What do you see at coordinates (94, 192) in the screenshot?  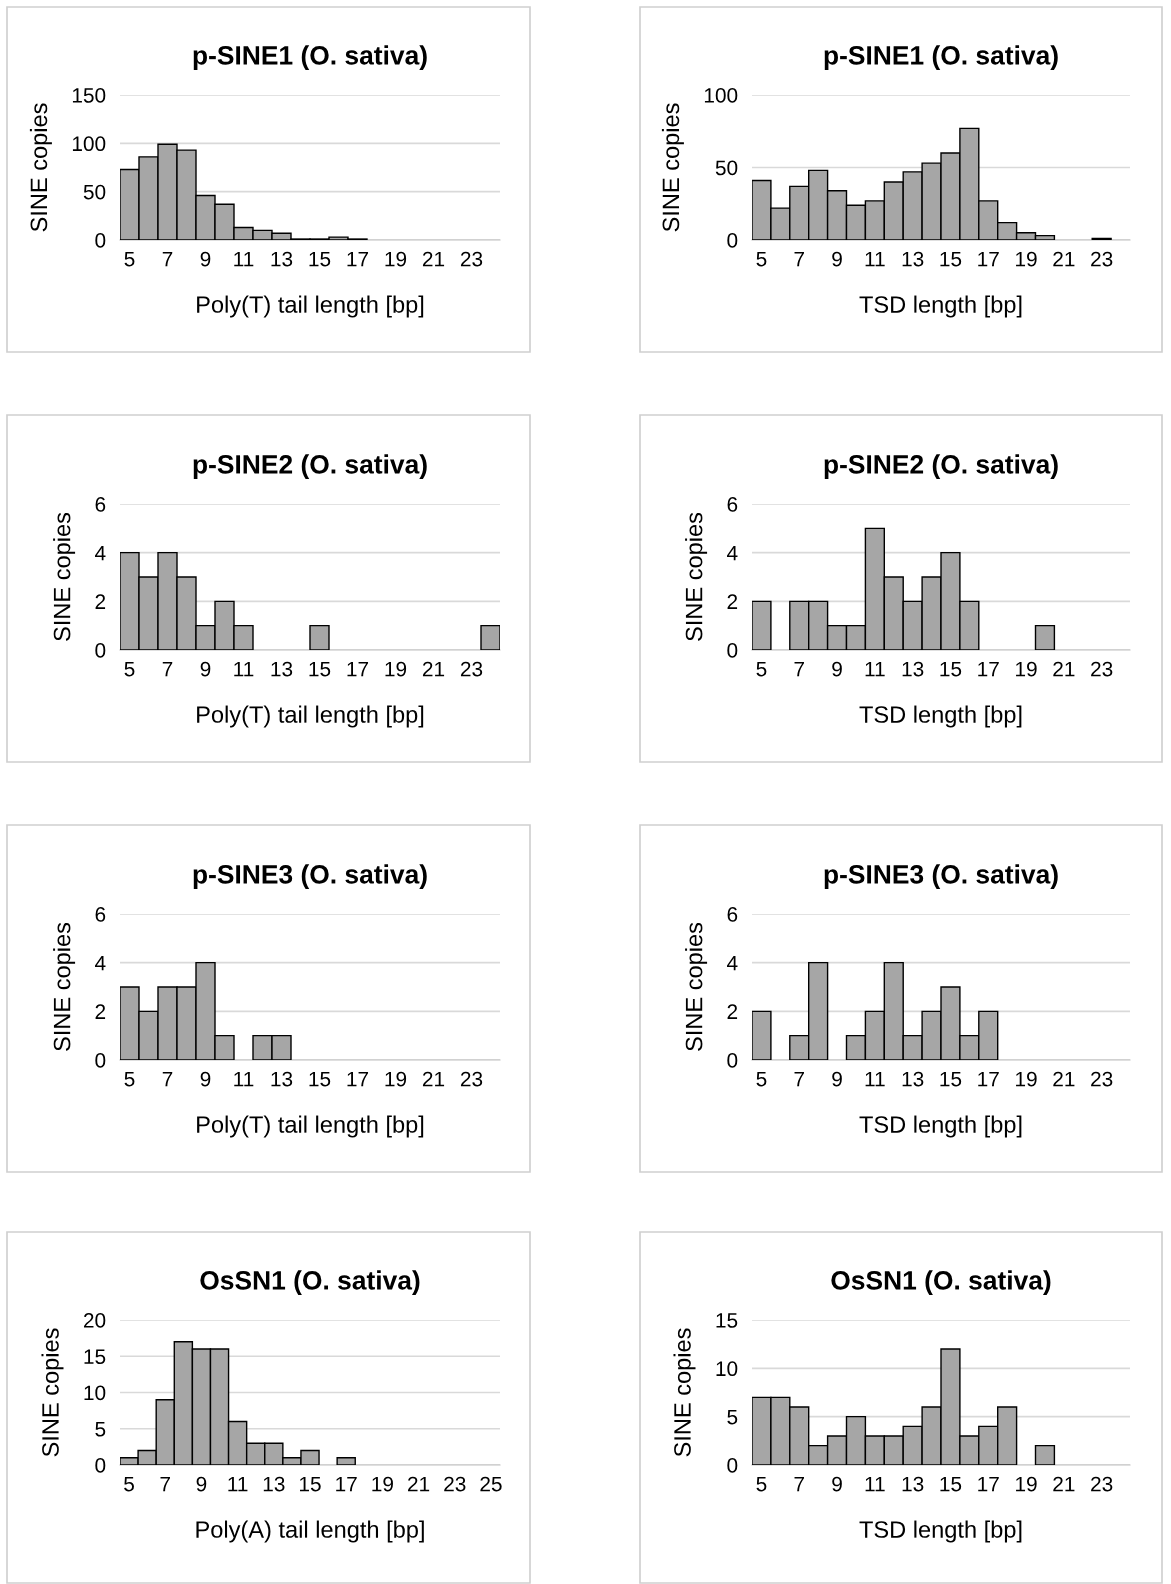 I see `y-tick-label: 50` at bounding box center [94, 192].